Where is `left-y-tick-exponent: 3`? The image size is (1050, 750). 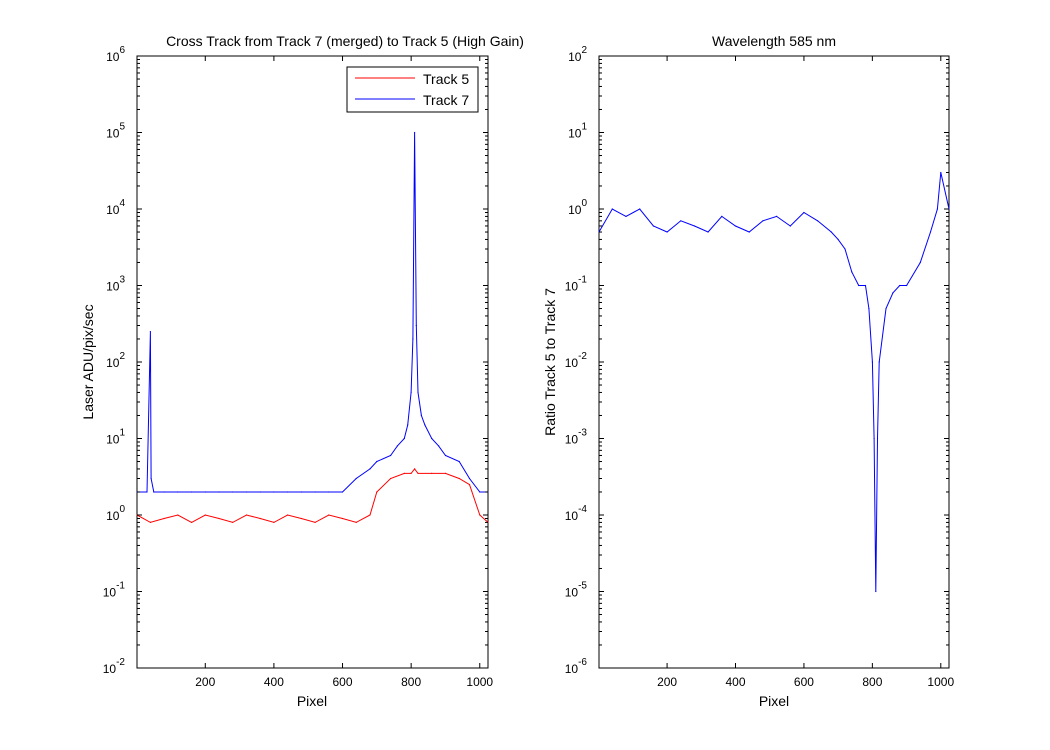 left-y-tick-exponent: 3 is located at coordinates (122, 280).